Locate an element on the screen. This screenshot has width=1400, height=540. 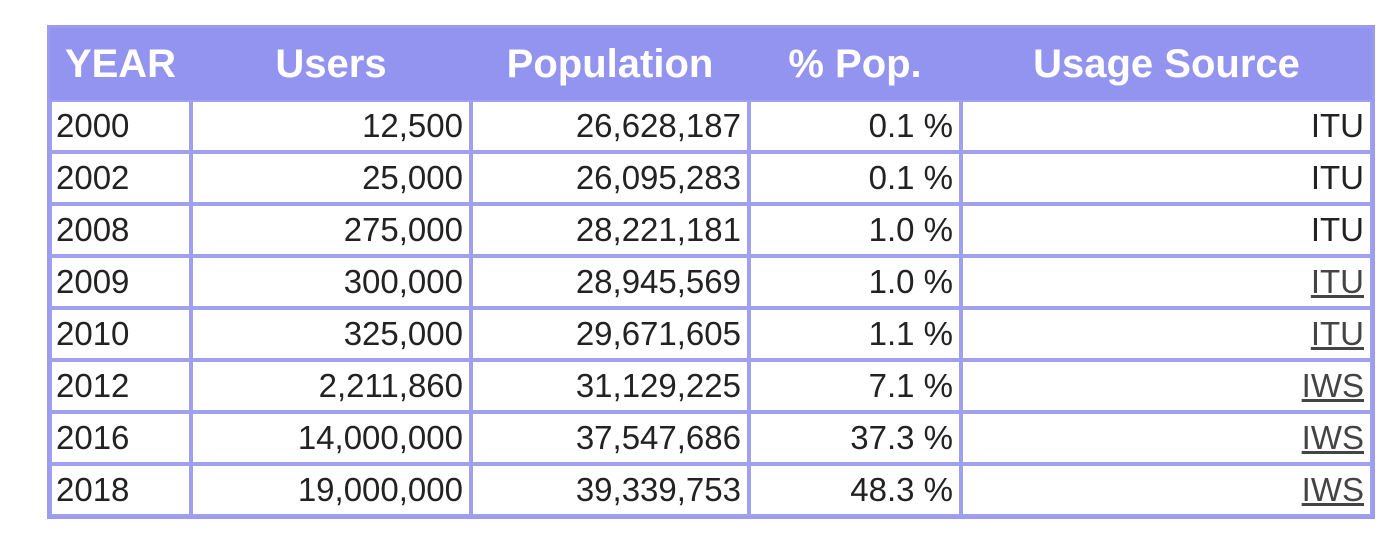
table-cell: 2009 is located at coordinates (120, 282).